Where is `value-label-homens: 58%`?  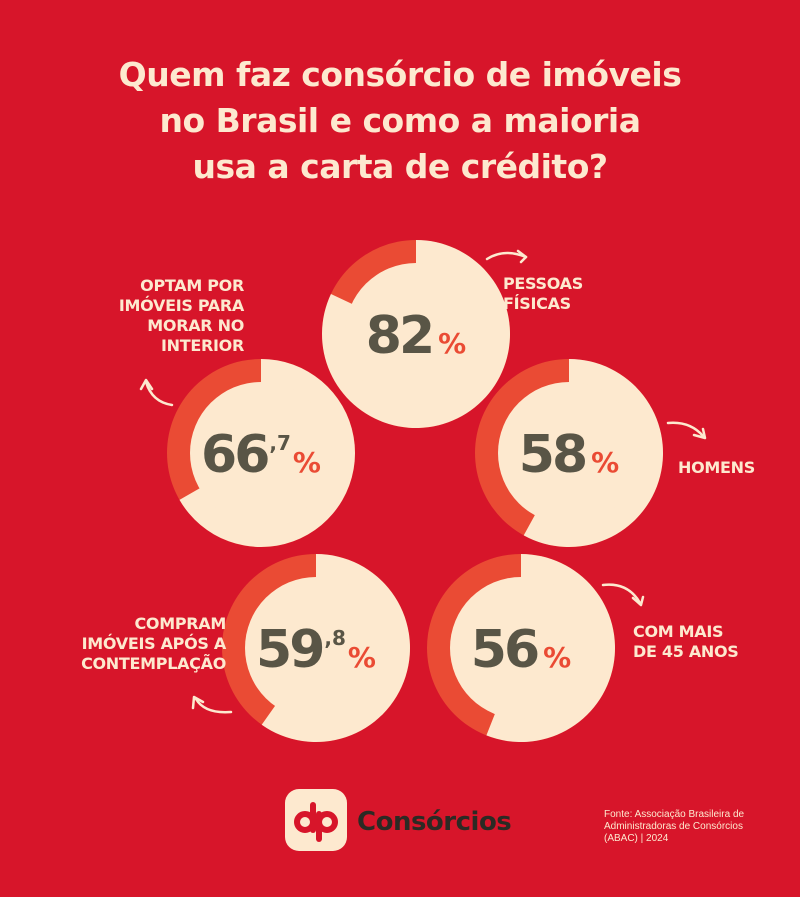
value-label-homens: 58% is located at coordinates (569, 455).